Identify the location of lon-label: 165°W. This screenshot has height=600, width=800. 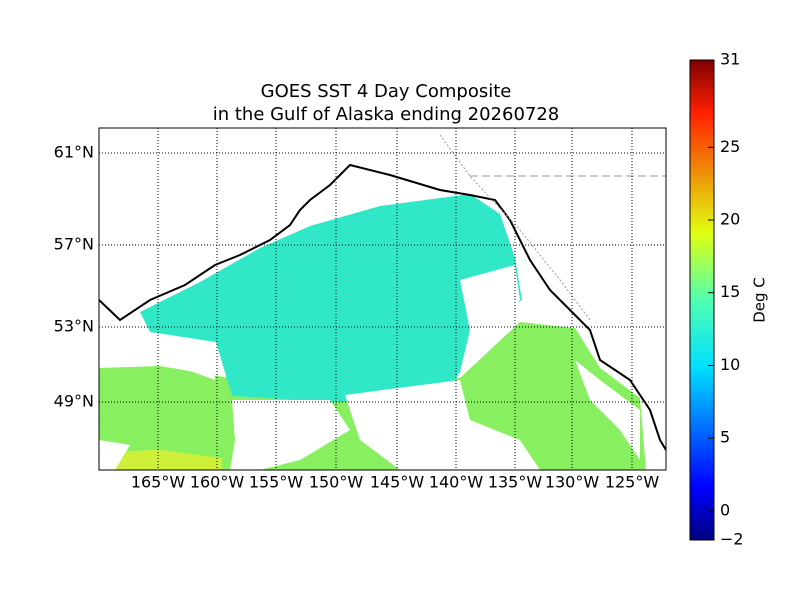
(158, 482).